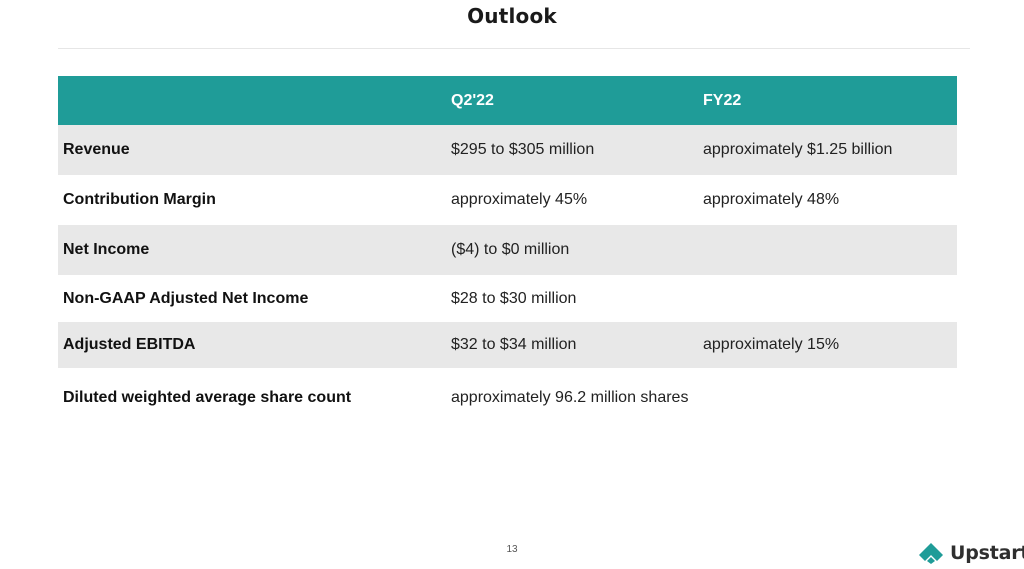  Describe the element at coordinates (771, 344) in the screenshot. I see `fy-value: approximately 15%` at that location.